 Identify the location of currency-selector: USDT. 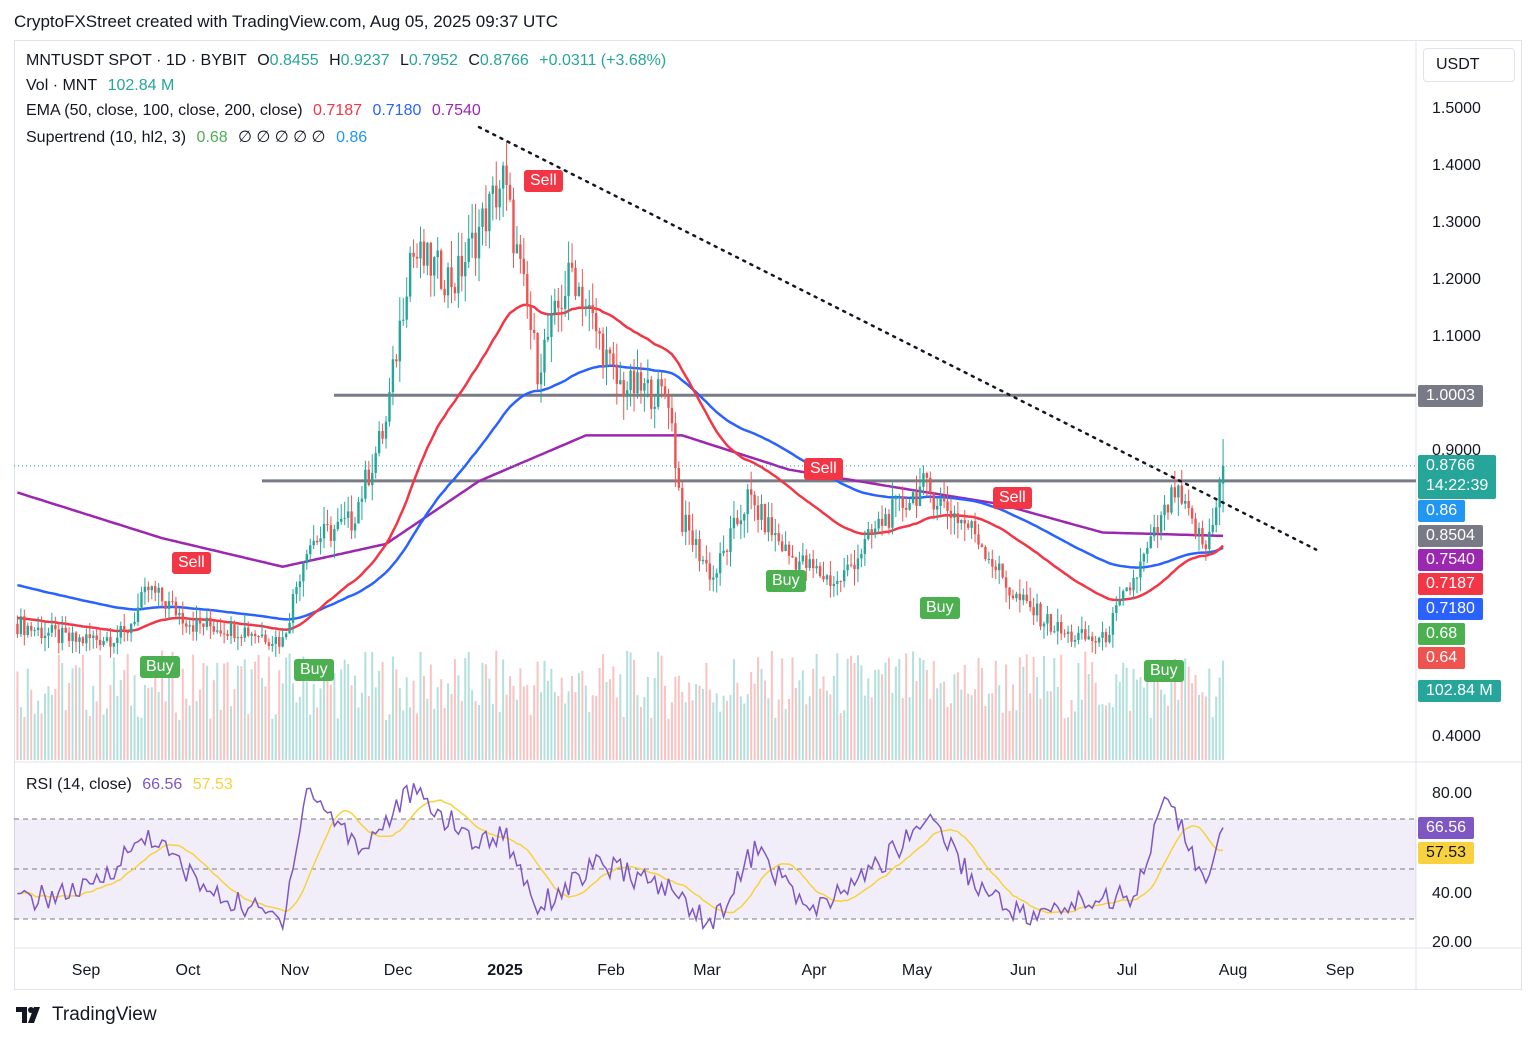
(1469, 65).